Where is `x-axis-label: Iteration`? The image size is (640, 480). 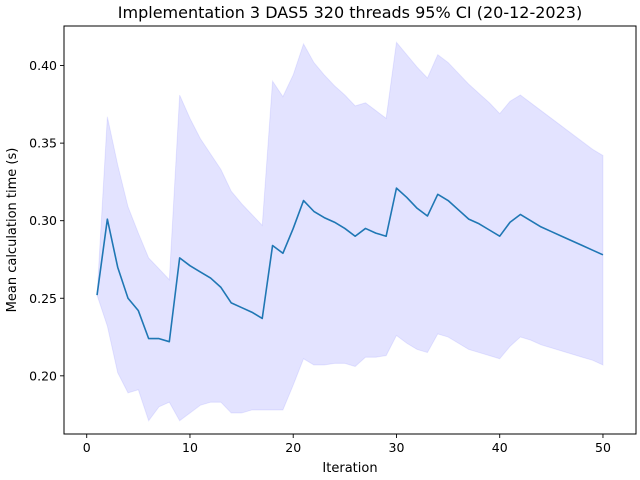 x-axis-label: Iteration is located at coordinates (349, 468).